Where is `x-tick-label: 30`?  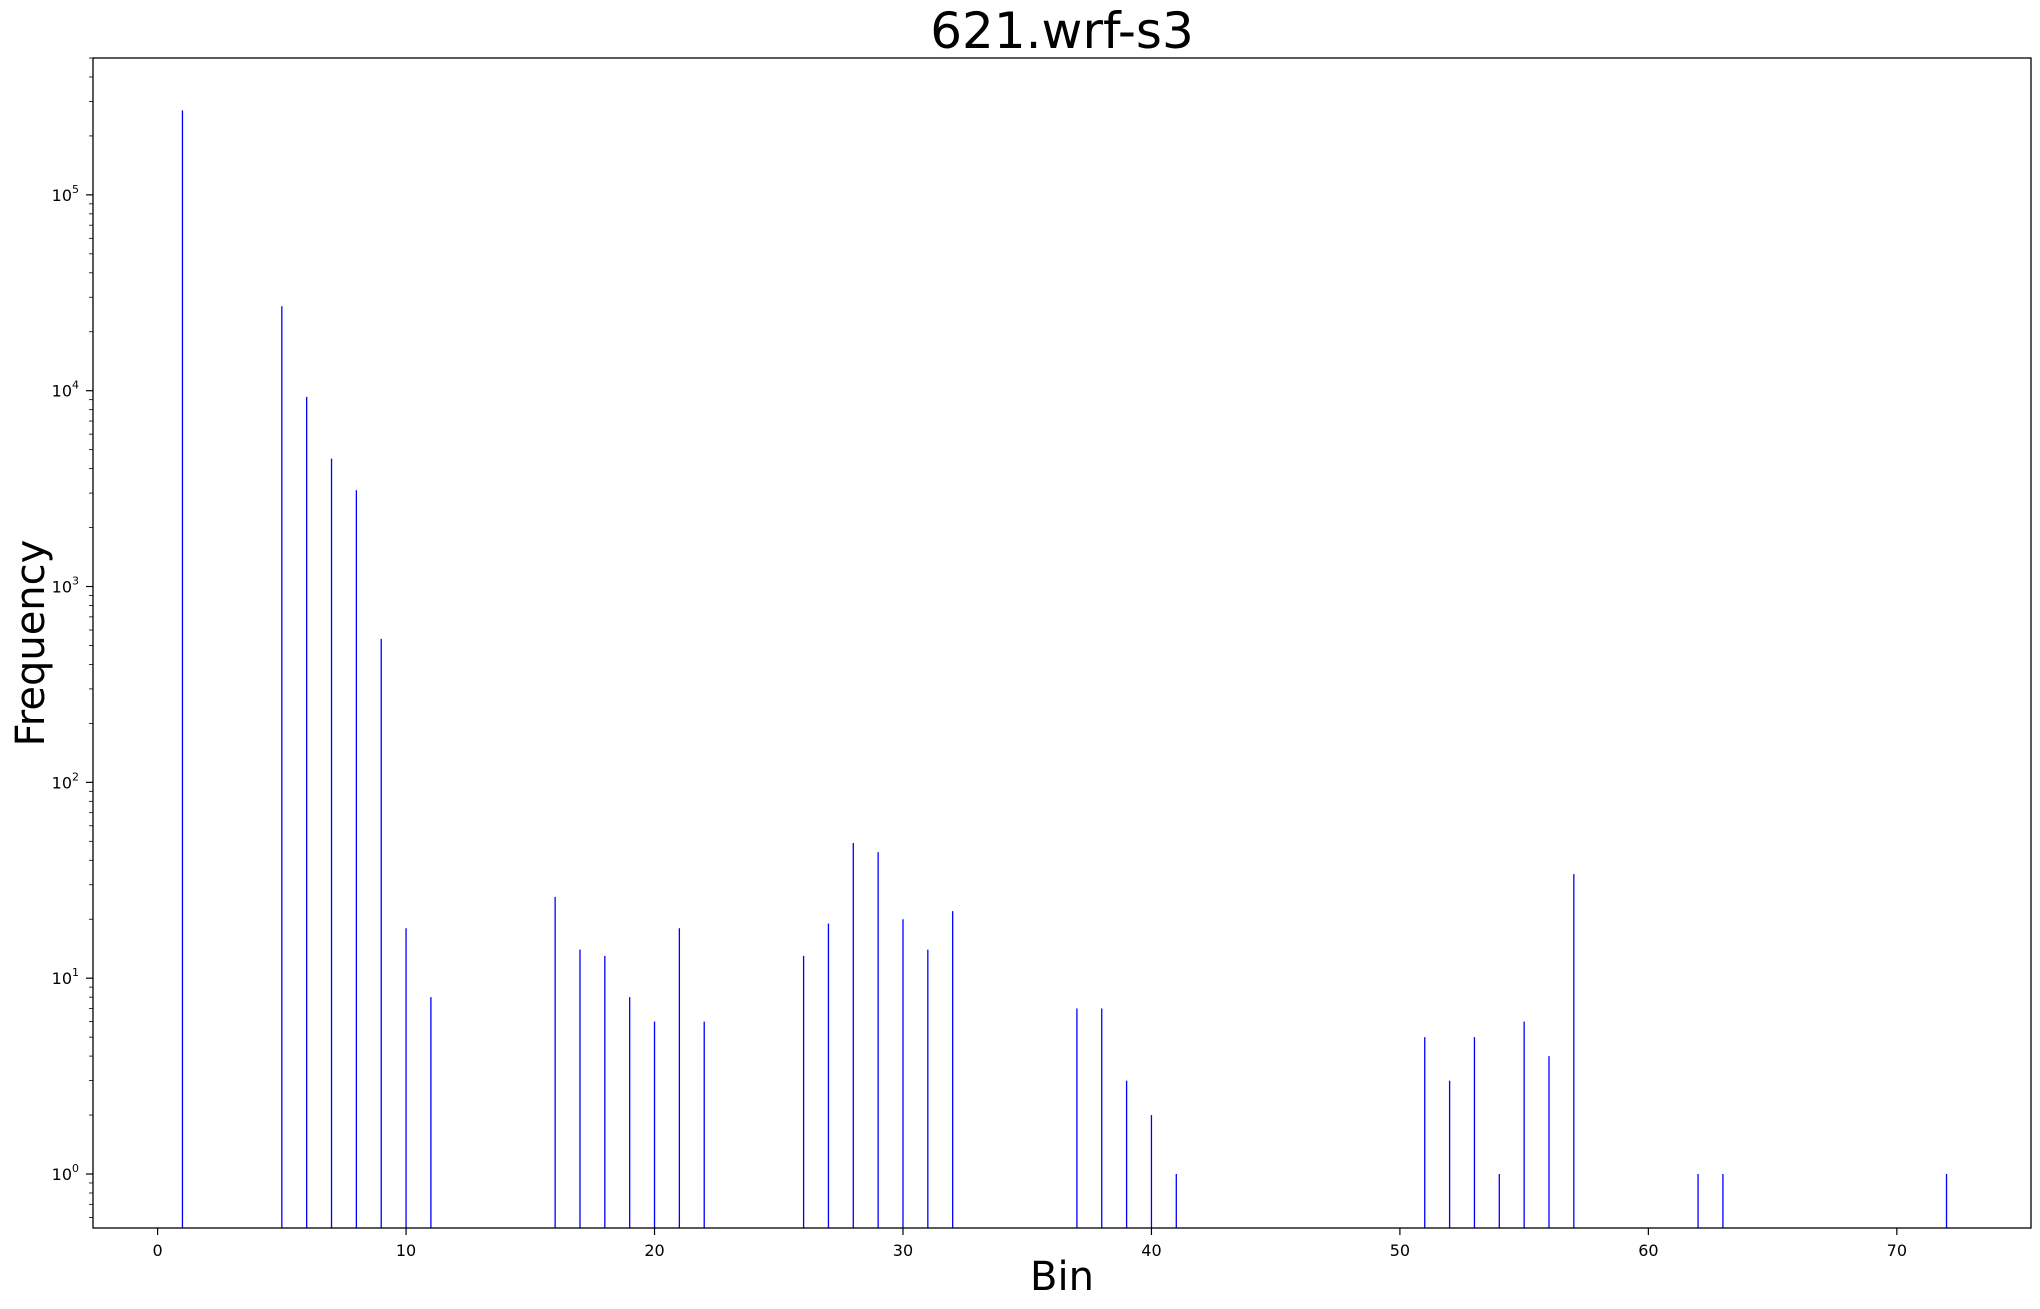 x-tick-label: 30 is located at coordinates (903, 1250).